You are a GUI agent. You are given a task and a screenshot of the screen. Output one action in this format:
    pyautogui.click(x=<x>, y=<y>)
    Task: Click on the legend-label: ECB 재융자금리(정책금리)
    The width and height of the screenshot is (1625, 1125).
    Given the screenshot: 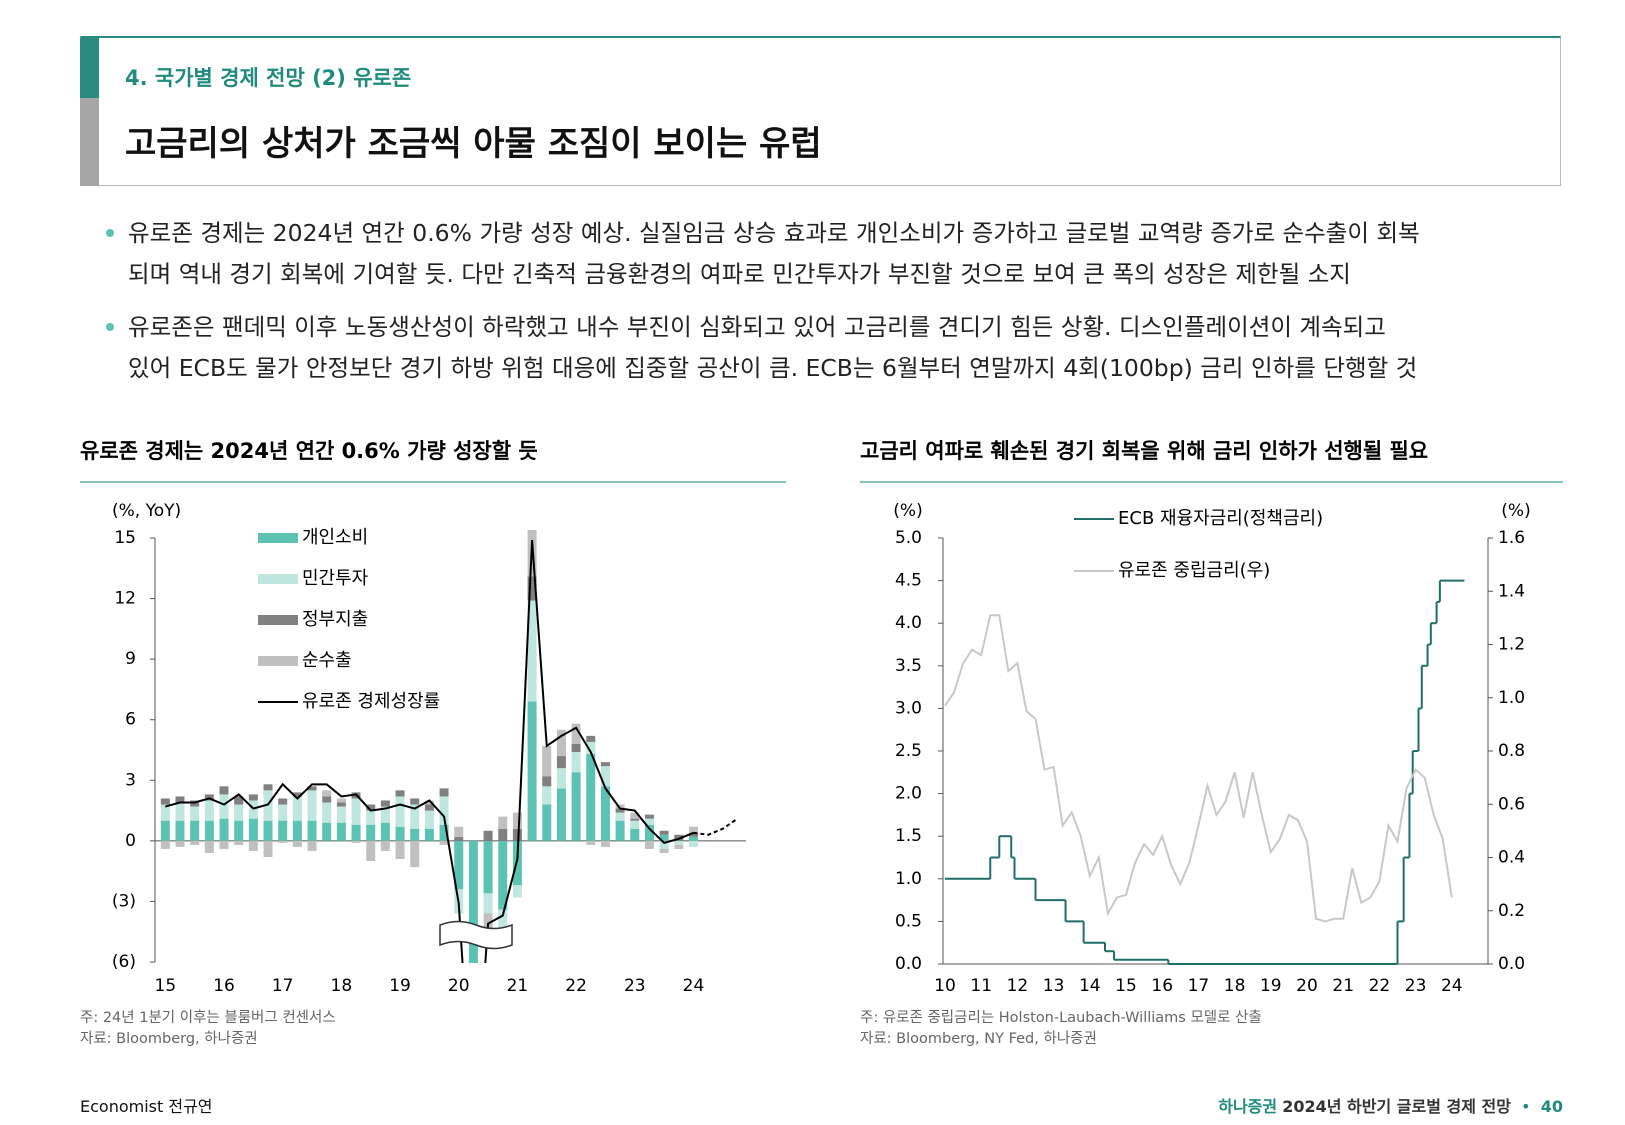 What is the action you would take?
    pyautogui.click(x=1220, y=518)
    